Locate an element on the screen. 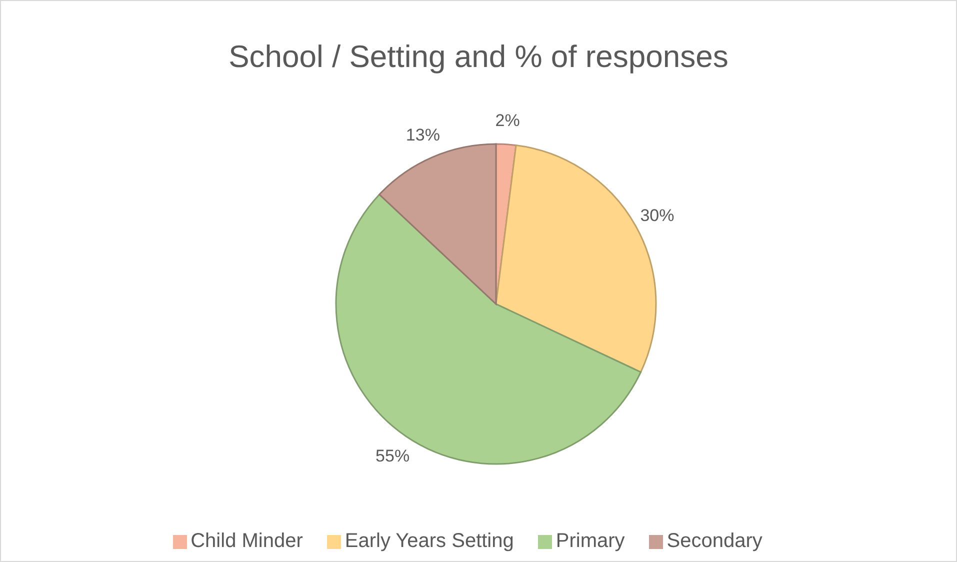 This screenshot has height=562, width=957. legend-label: Primary is located at coordinates (590, 541).